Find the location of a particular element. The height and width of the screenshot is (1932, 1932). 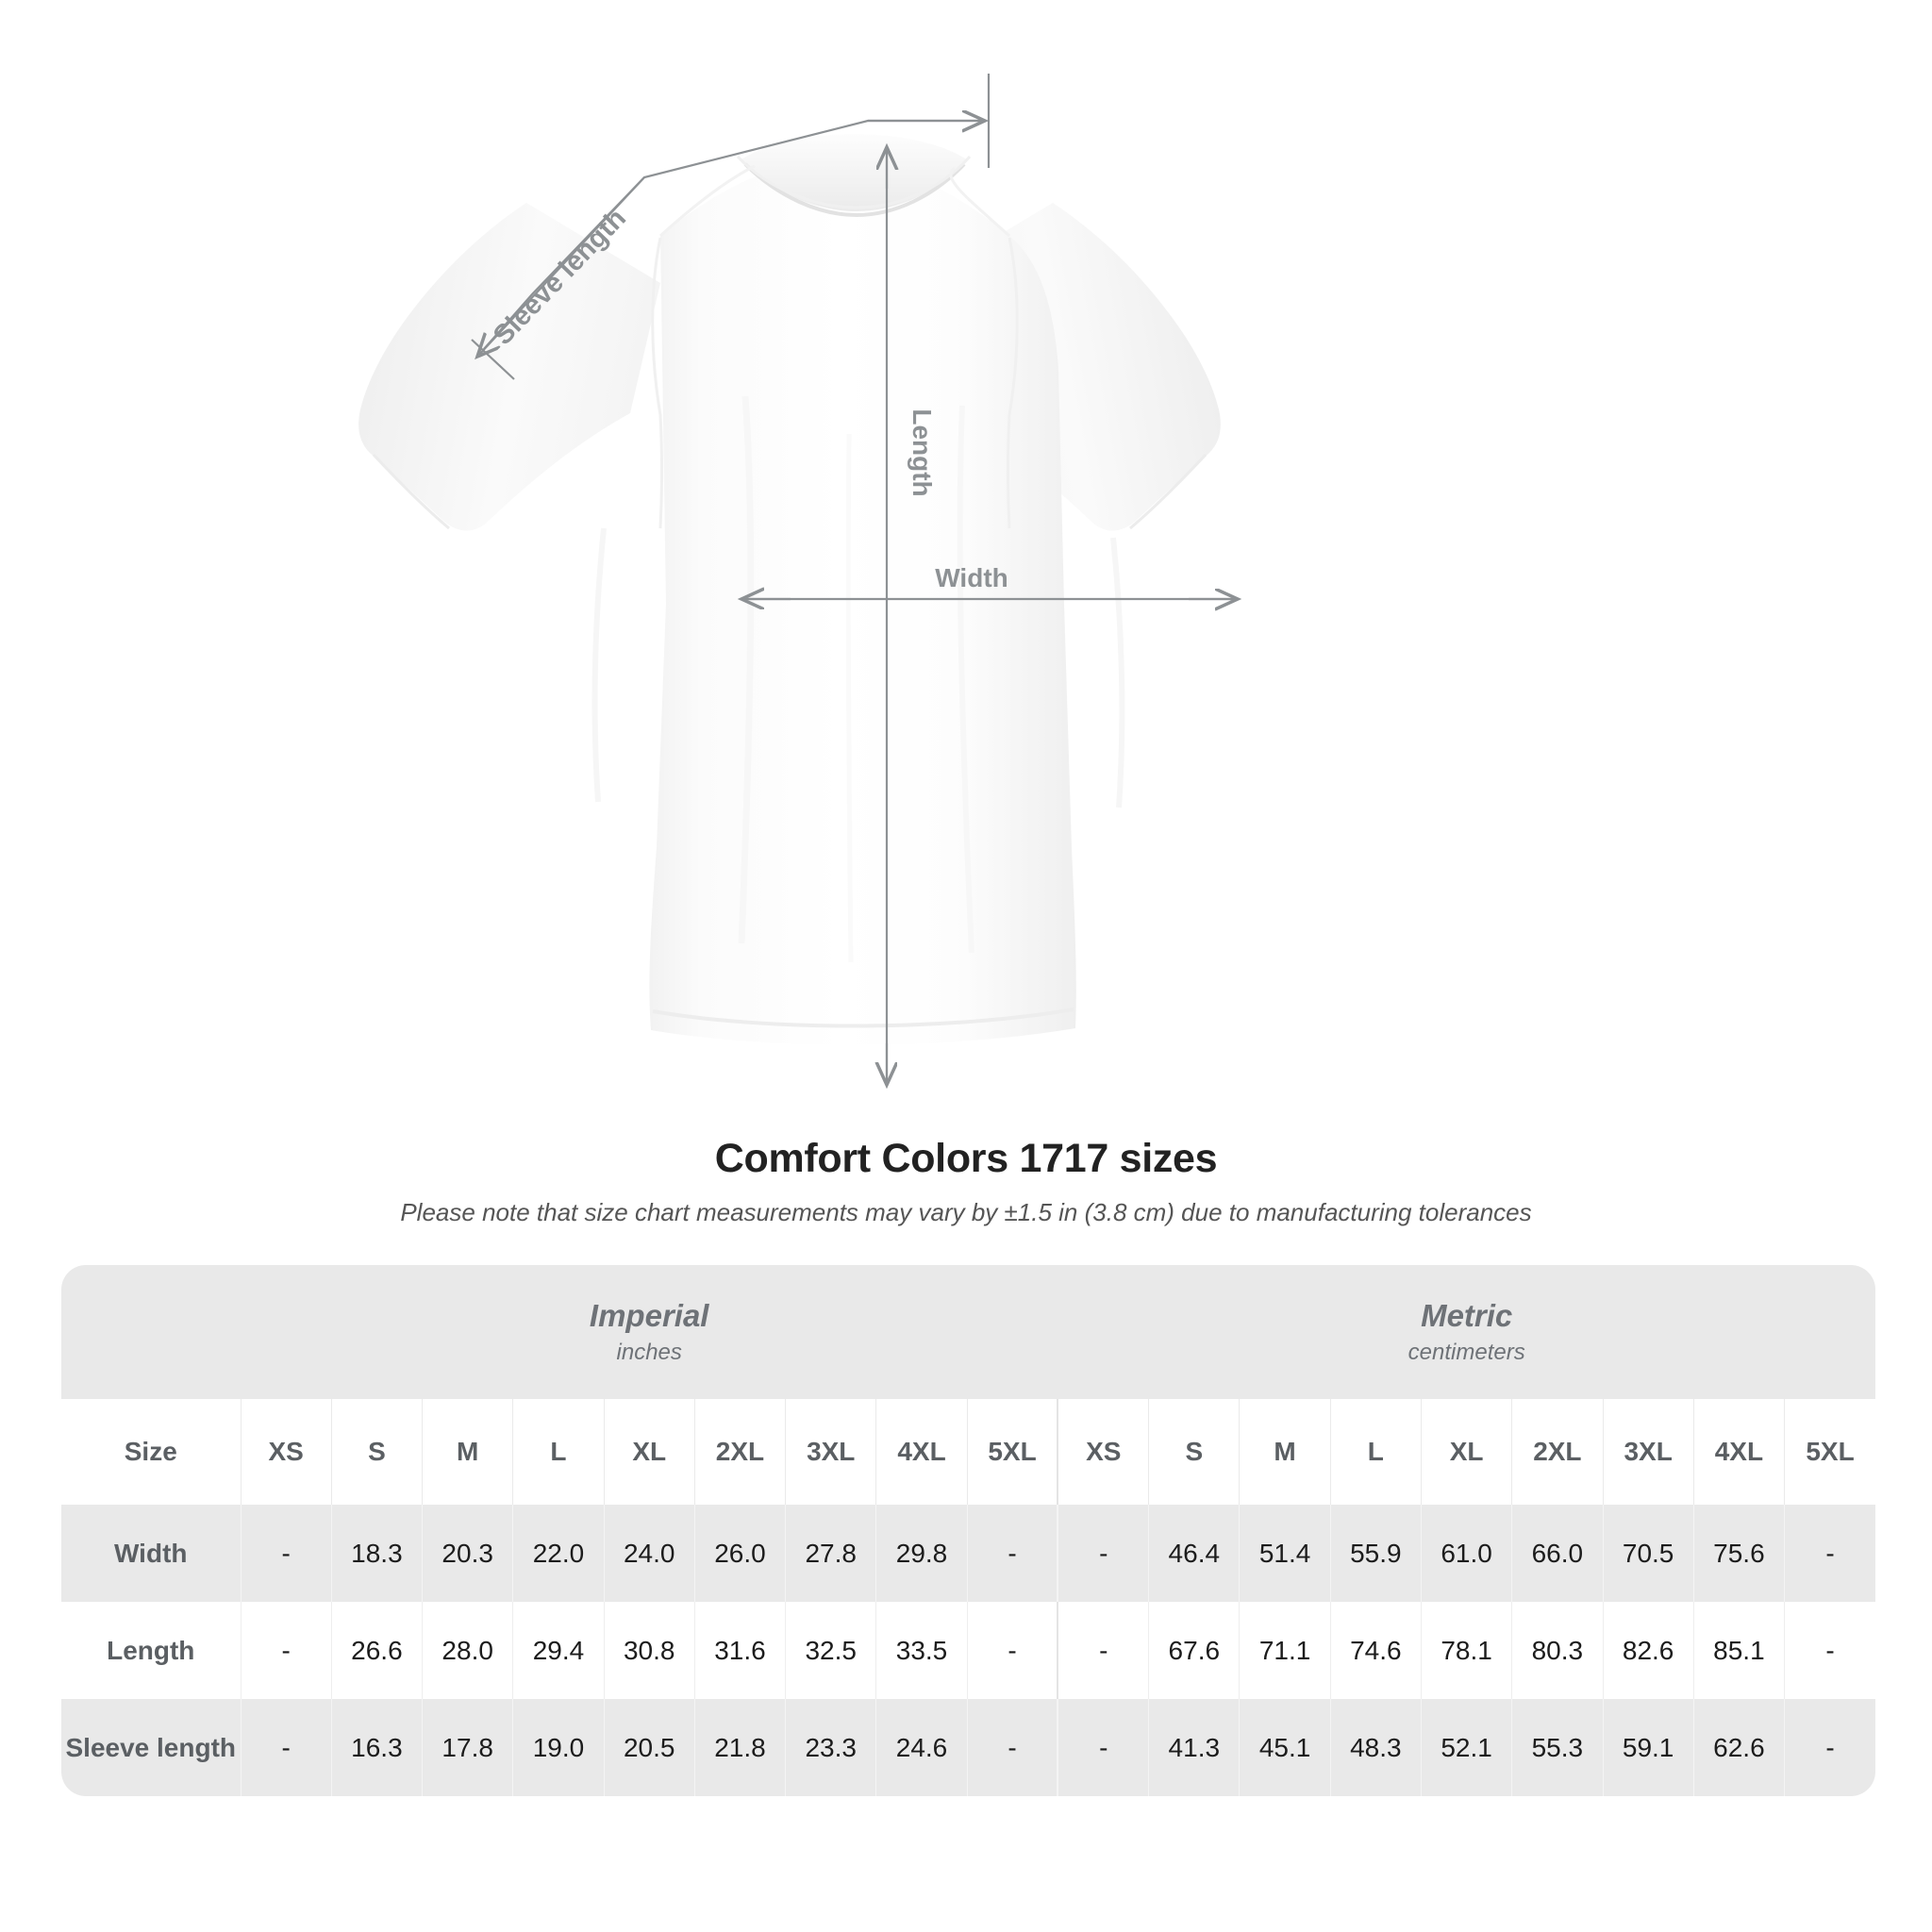

cell-width-imperial-3xl: 27.8 is located at coordinates (831, 1554).